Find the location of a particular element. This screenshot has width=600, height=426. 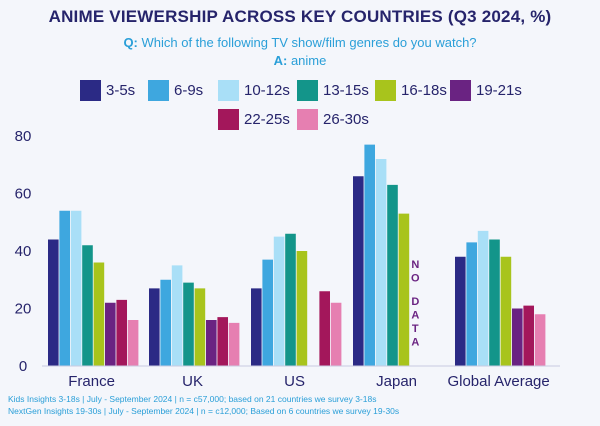

answer-text: anime is located at coordinates (307, 60).